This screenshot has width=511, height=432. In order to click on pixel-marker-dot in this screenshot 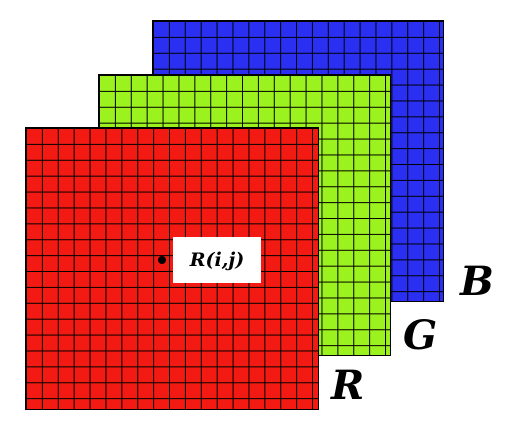, I will do `click(162, 260)`.